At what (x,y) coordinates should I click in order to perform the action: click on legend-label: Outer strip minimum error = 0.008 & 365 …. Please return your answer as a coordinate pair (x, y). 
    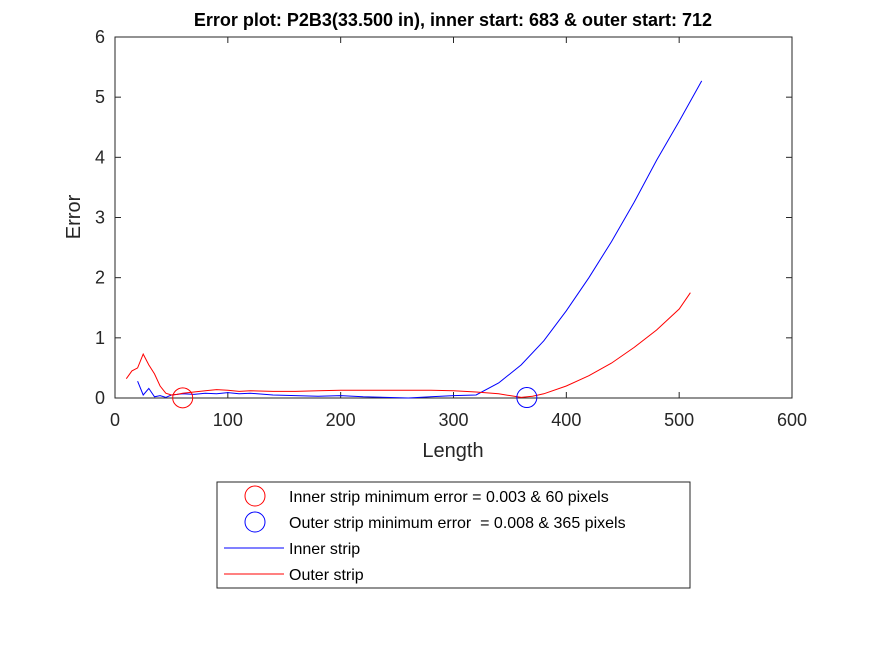
    Looking at the image, I should click on (457, 523).